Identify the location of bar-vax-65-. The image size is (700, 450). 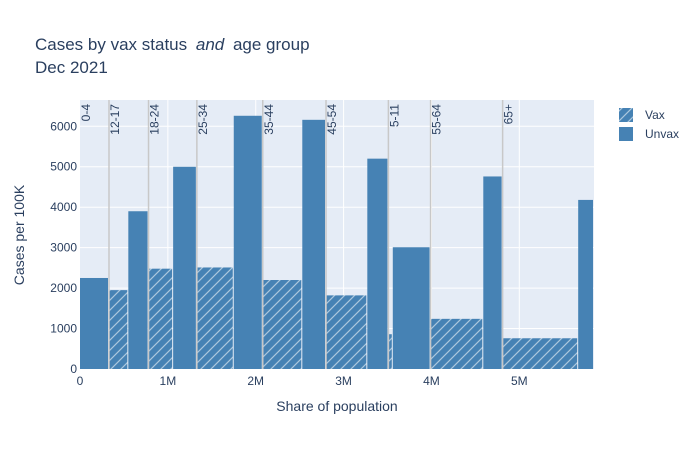
(540, 353).